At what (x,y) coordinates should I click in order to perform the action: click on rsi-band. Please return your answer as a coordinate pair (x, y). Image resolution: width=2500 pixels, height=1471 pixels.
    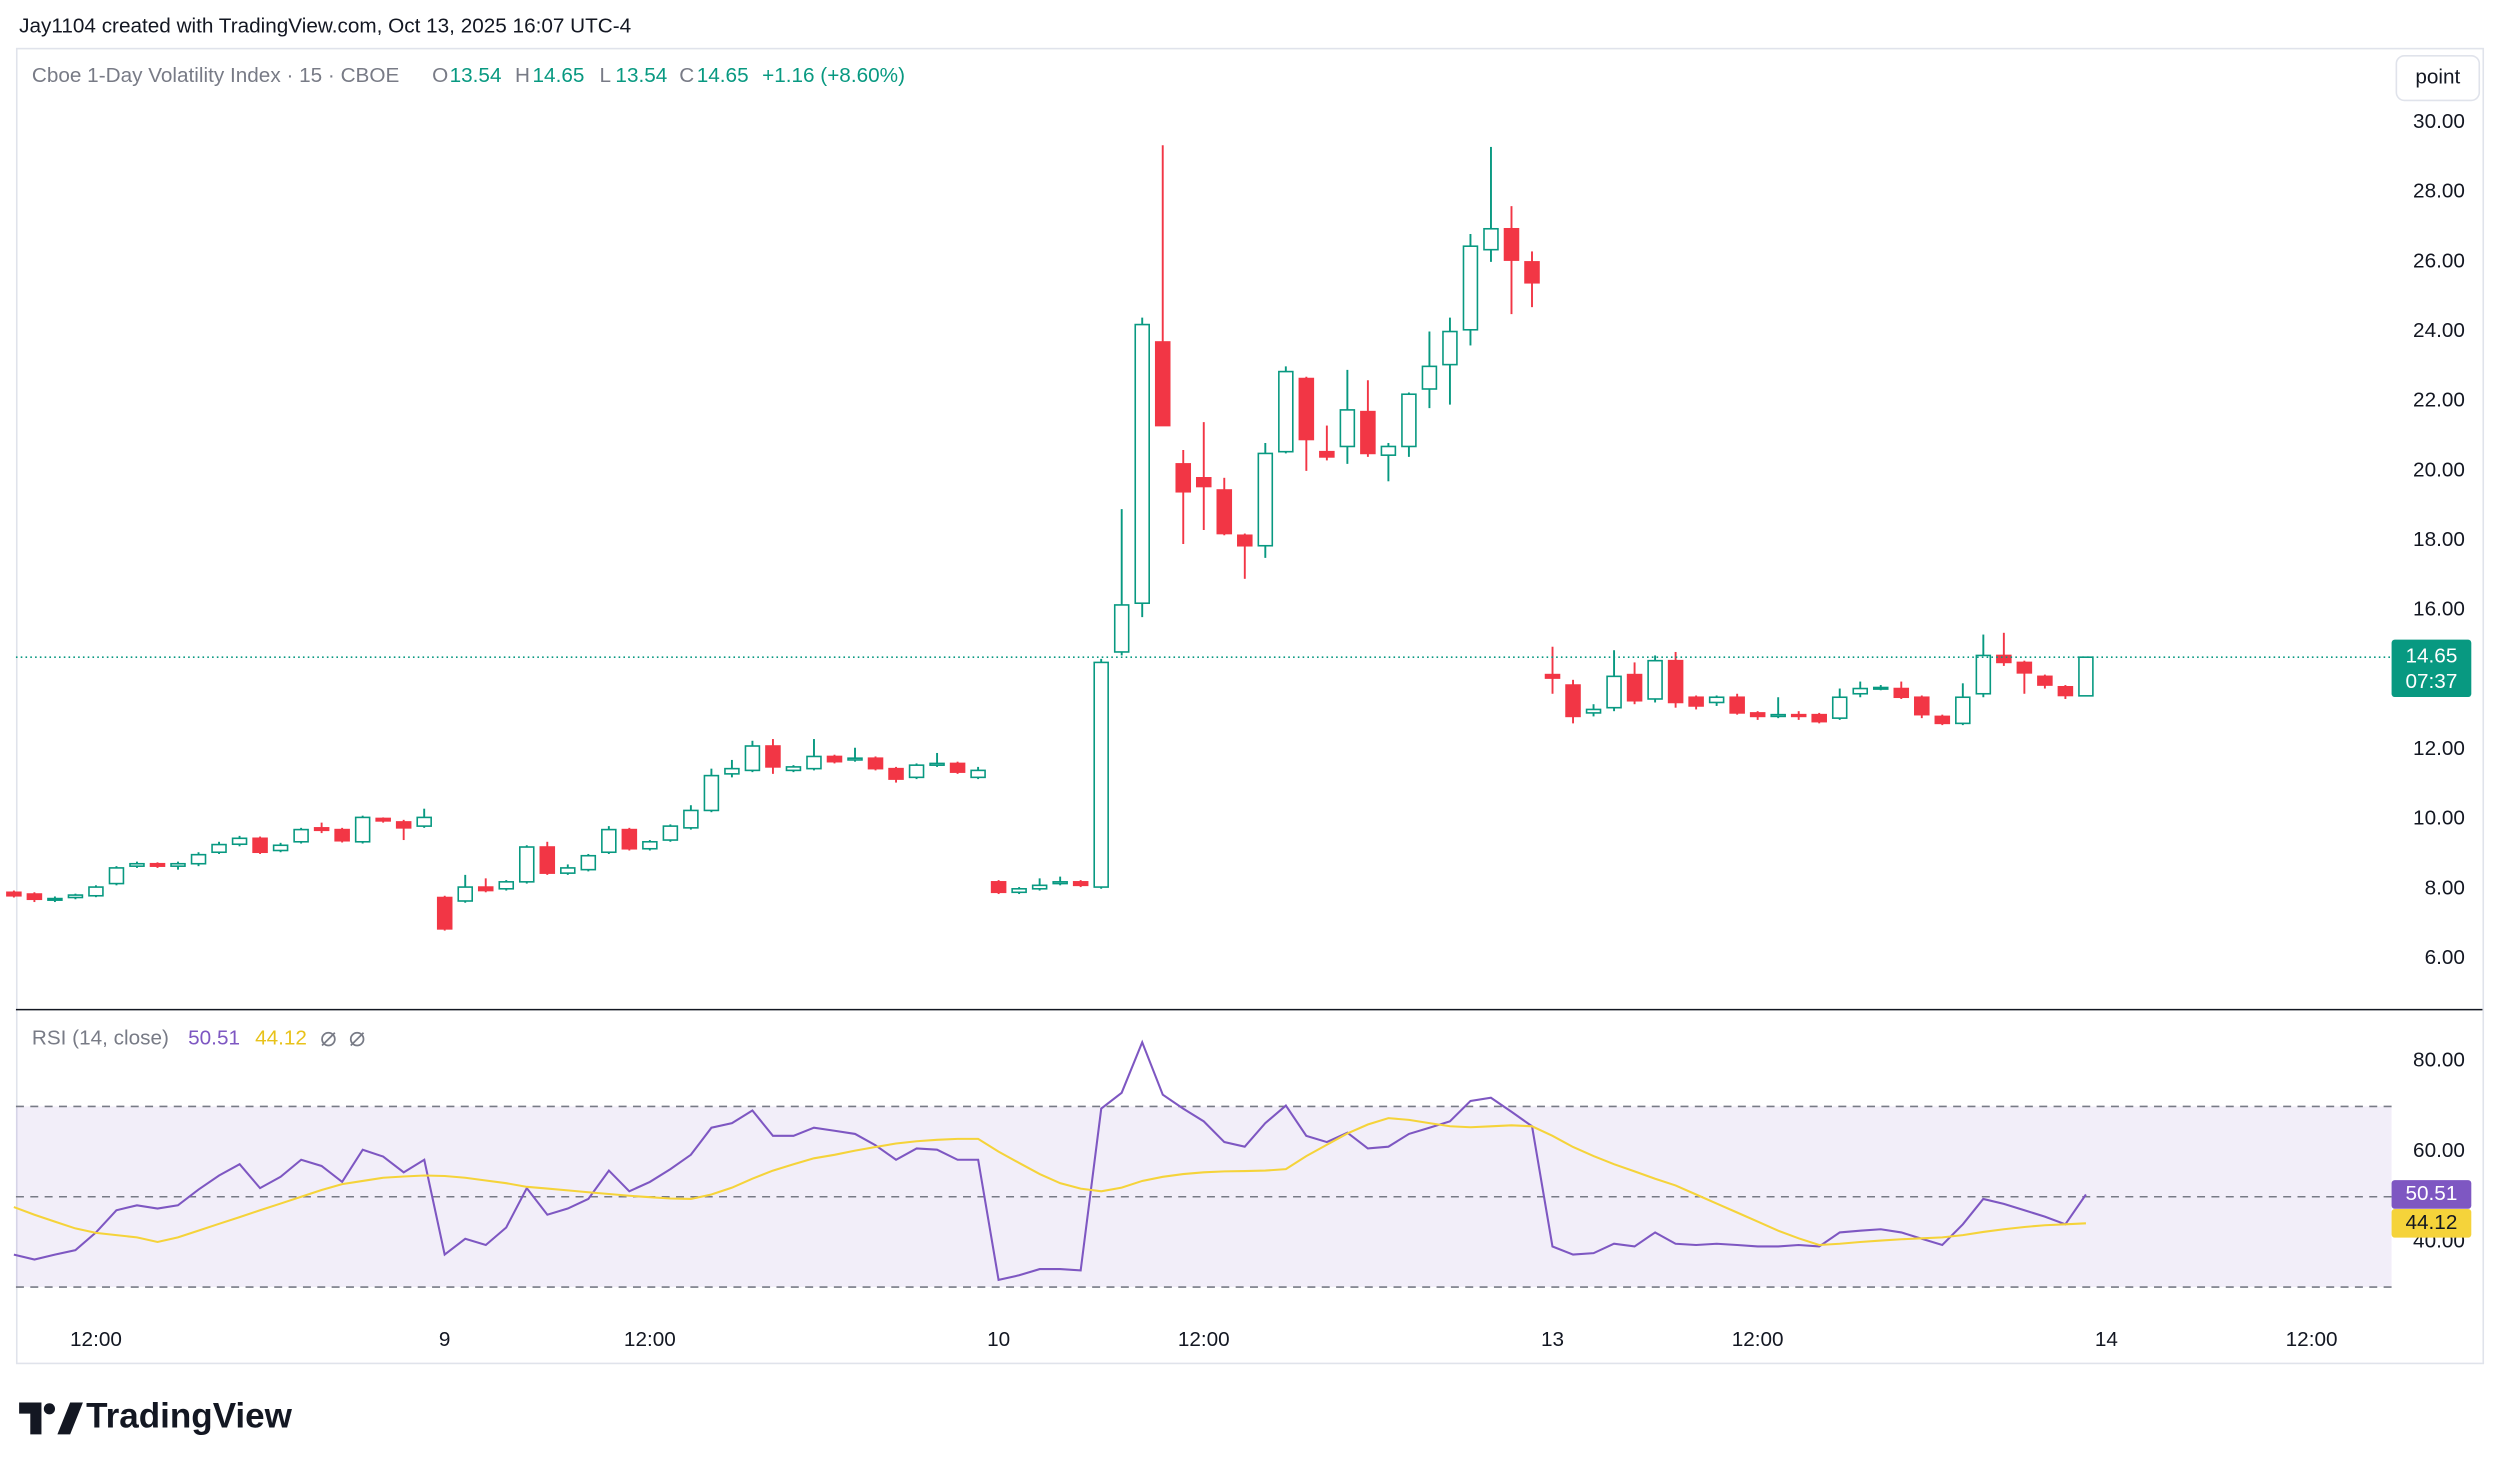
    Looking at the image, I should click on (1203, 1197).